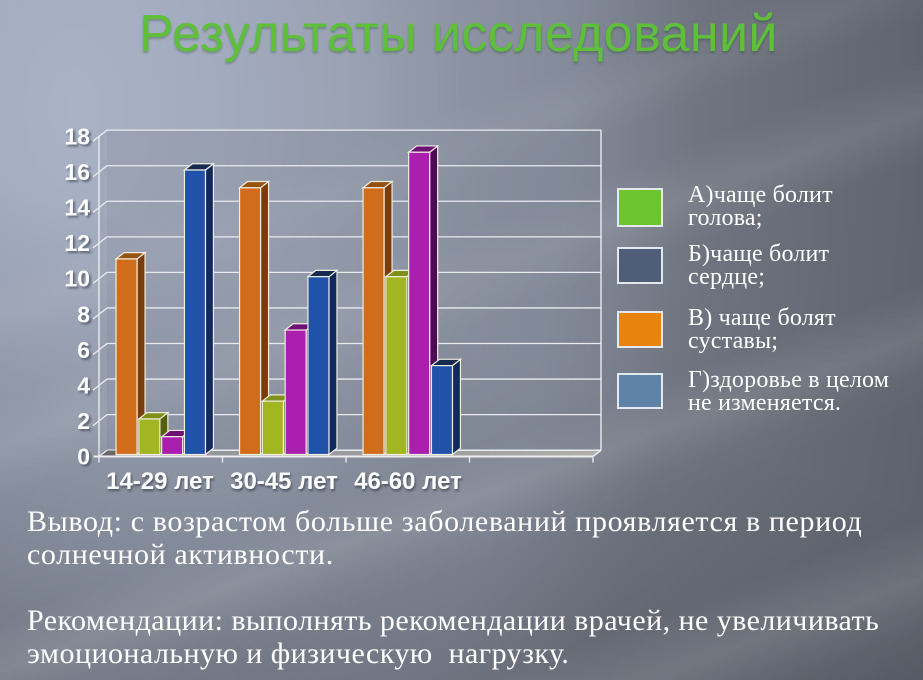  I want to click on svg-text: 4, so click(83, 385).